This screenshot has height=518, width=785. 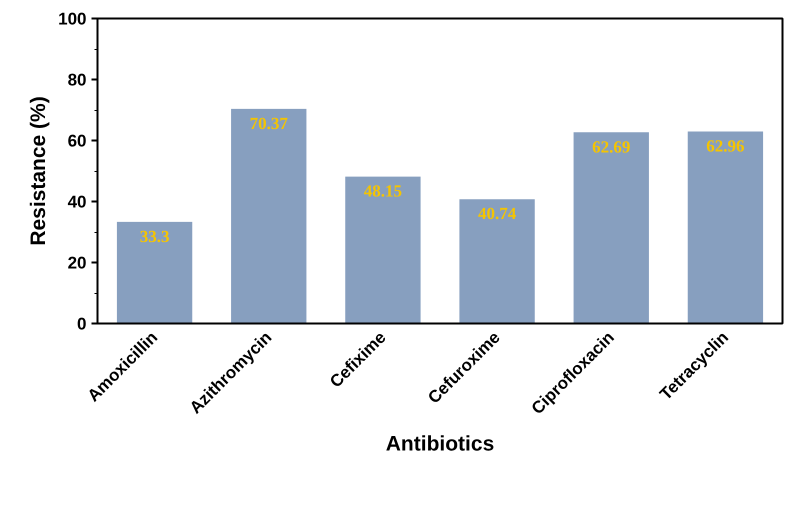 I want to click on x-axis-title: Antibiotics, so click(x=440, y=444).